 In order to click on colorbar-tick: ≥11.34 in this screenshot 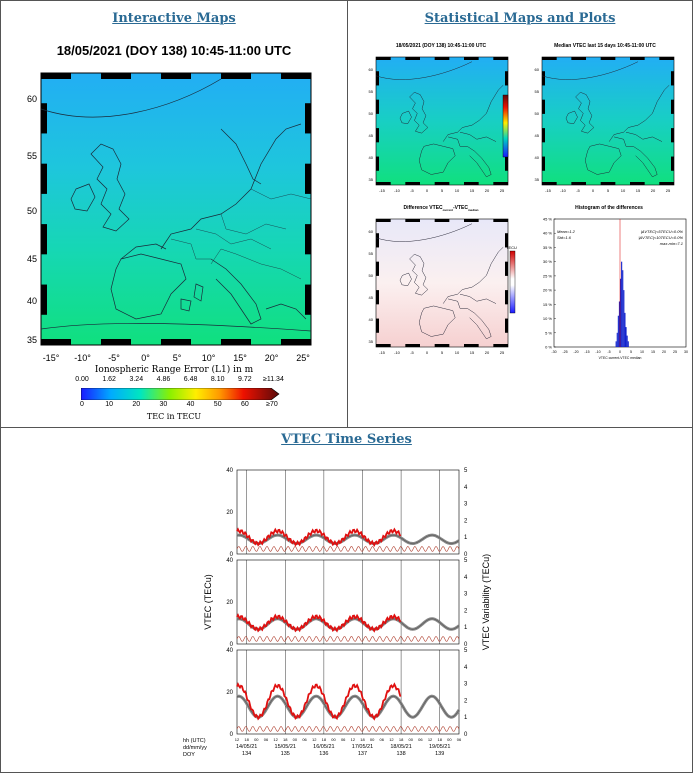, I will do `click(273, 379)`.